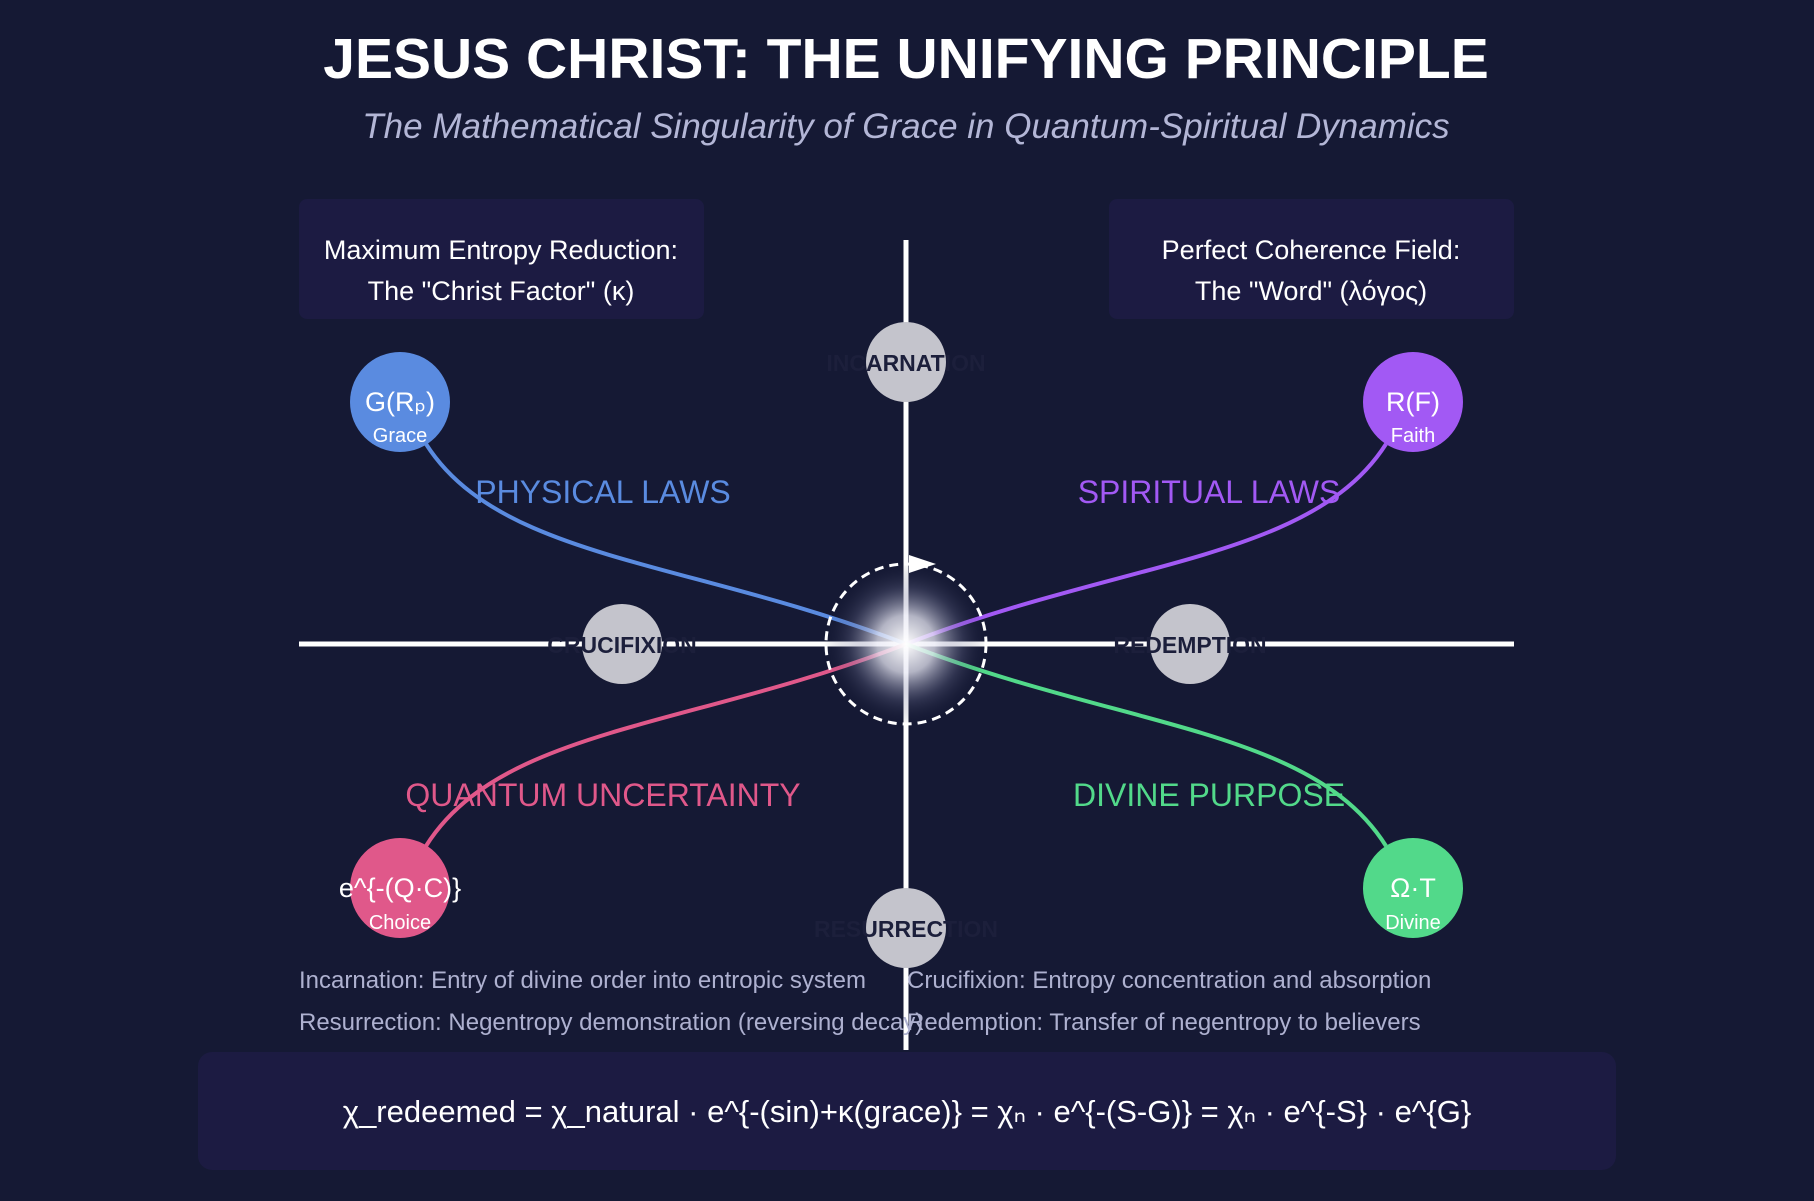  Describe the element at coordinates (1413, 923) in the screenshot. I see `node-divine-sub: Divine` at that location.